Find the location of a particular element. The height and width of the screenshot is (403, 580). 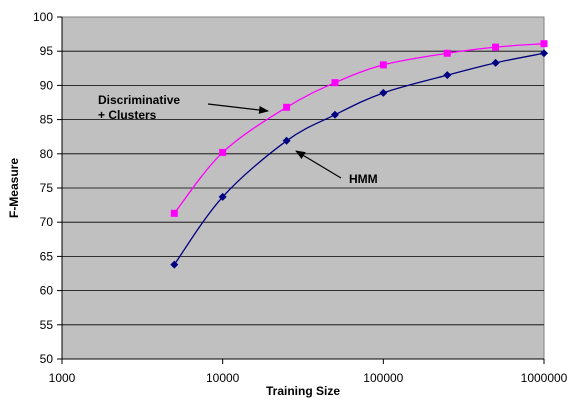

y-tick-label: 65 is located at coordinates (47, 256).